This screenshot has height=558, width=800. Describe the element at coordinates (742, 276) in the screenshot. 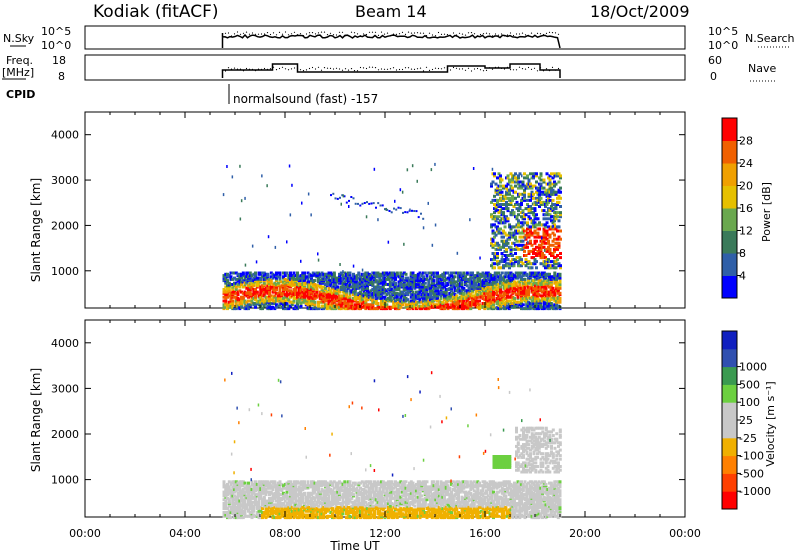

I see `colorbar-tick-label: 4` at that location.